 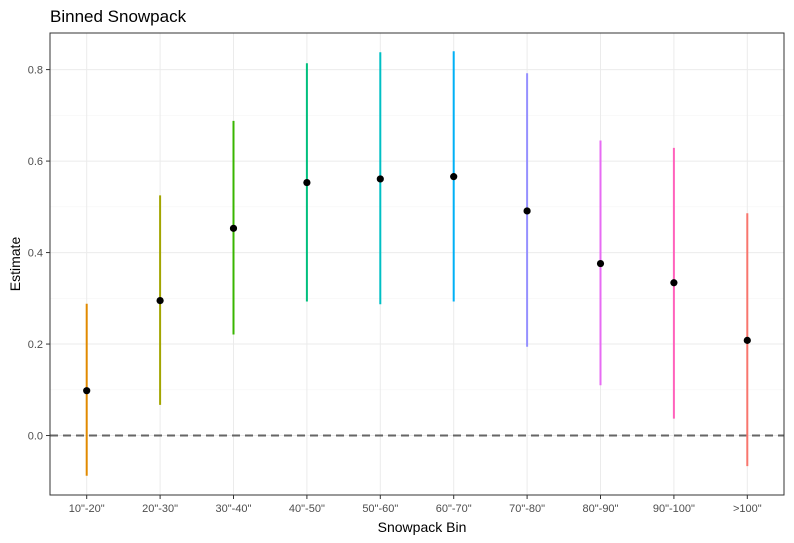 What do you see at coordinates (160, 509) in the screenshot?
I see `x-tick-label: 20"-30"` at bounding box center [160, 509].